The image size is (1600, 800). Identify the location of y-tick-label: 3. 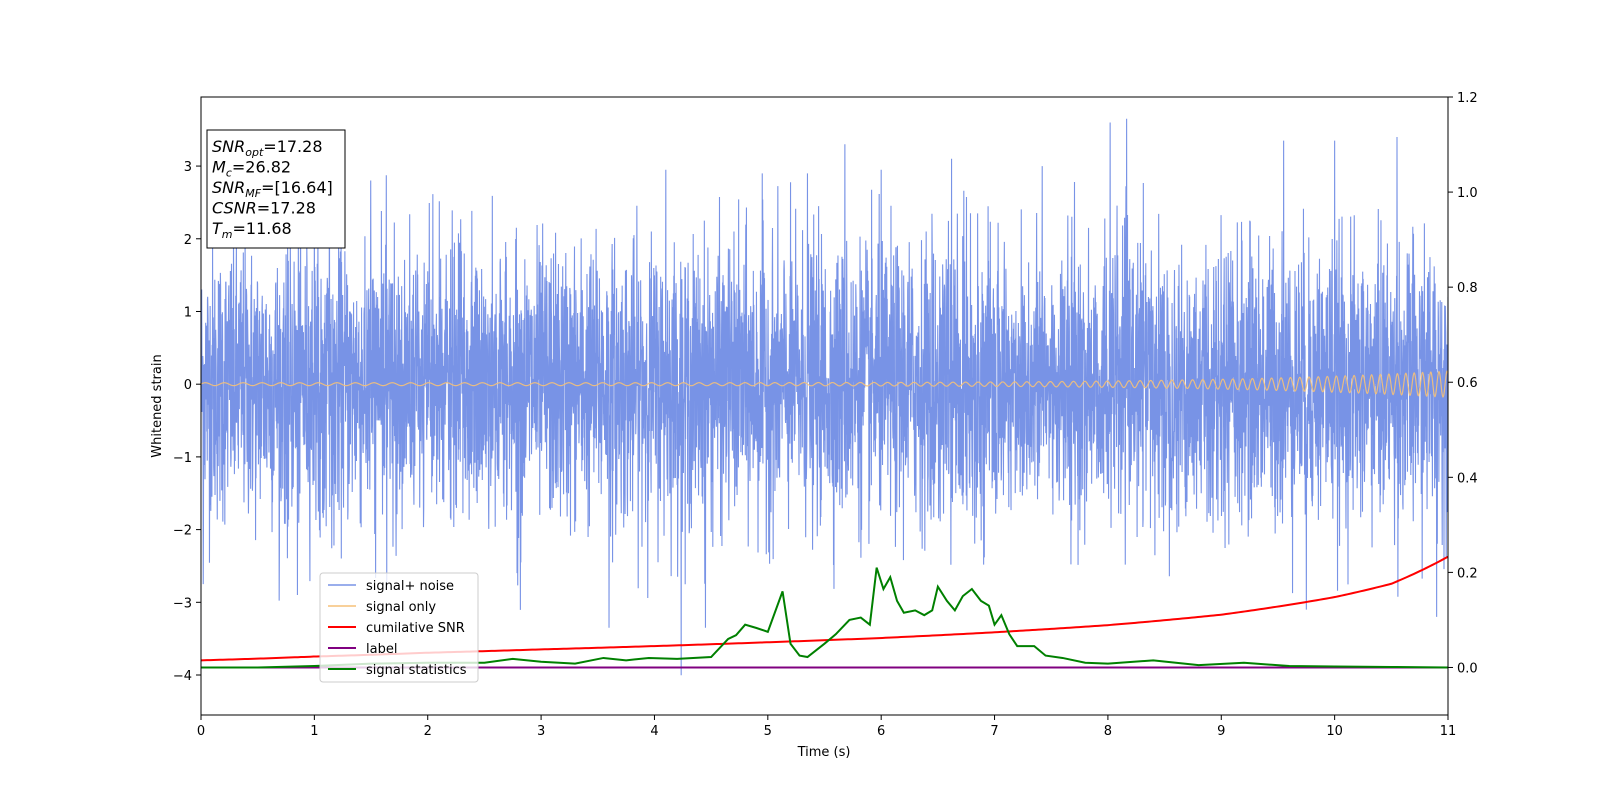
(188, 167).